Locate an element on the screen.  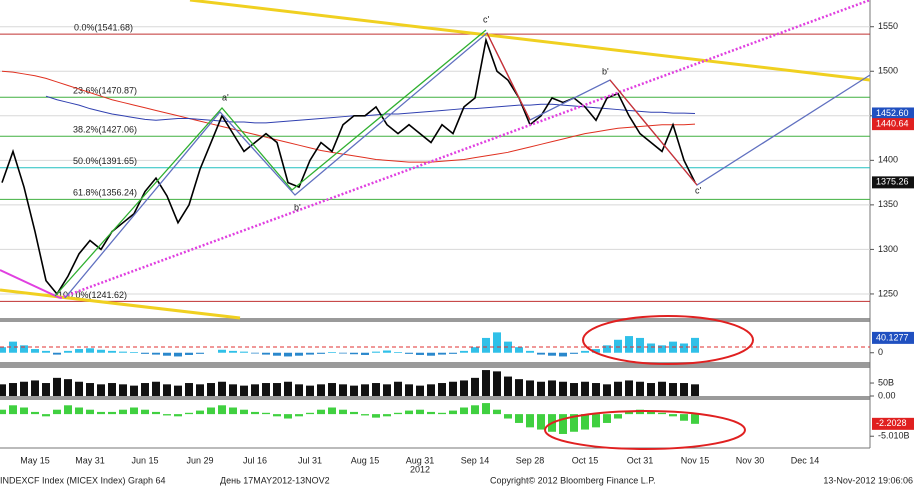
y-tick-label: 50B is located at coordinates (886, 382).